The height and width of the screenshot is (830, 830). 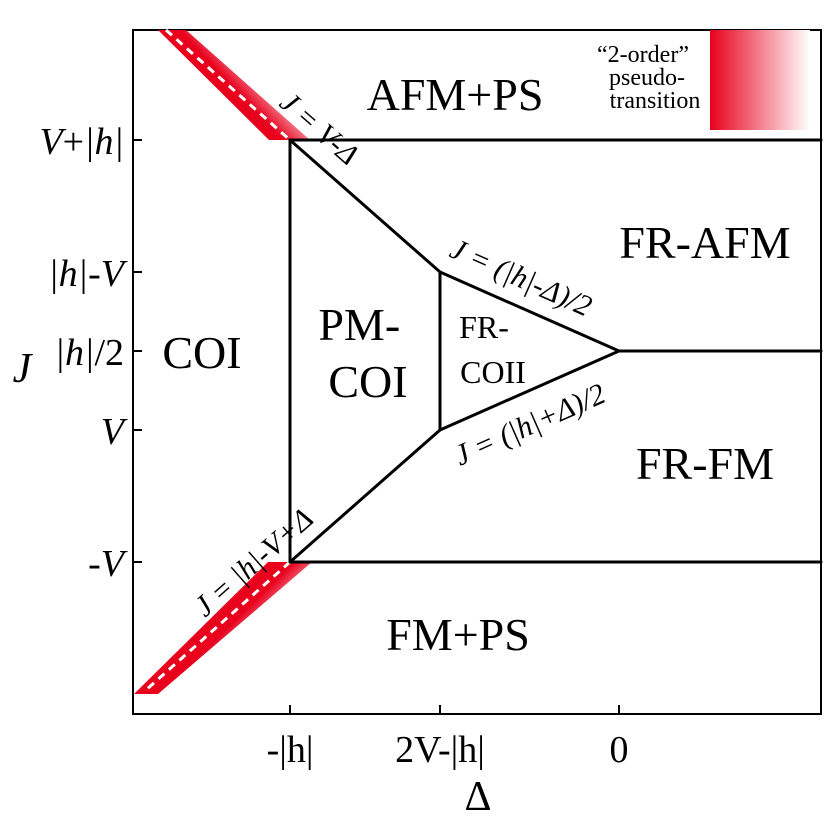 What do you see at coordinates (88, 274) in the screenshot?
I see `y-tick-label-1: |h|-V` at bounding box center [88, 274].